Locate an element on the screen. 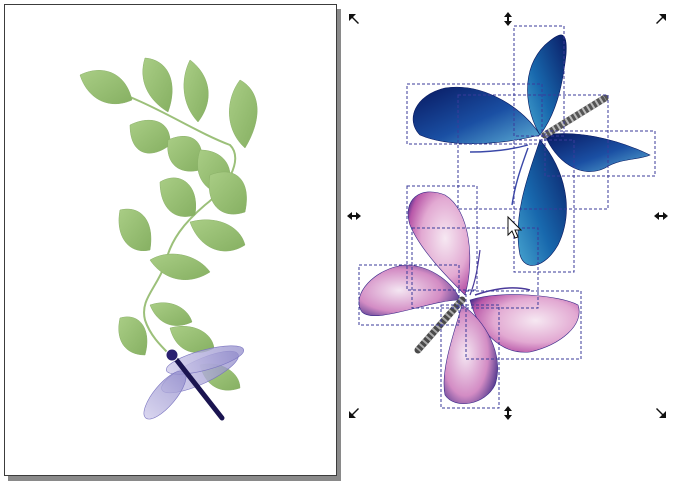  scale-arrow-ne-icon is located at coordinates (661, 19).